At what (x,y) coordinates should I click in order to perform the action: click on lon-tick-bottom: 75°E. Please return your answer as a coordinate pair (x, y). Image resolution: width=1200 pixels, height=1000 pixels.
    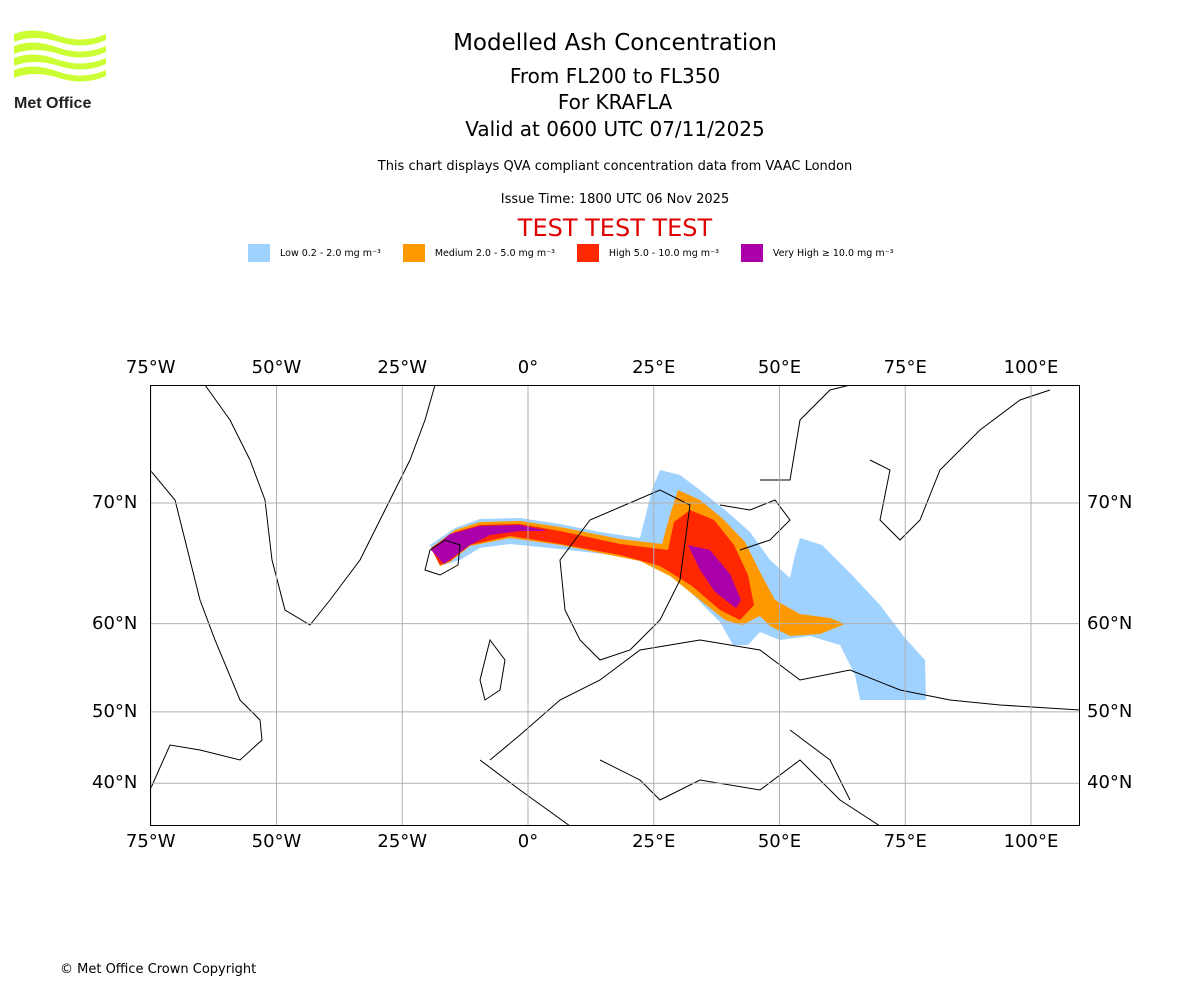
    Looking at the image, I should click on (905, 841).